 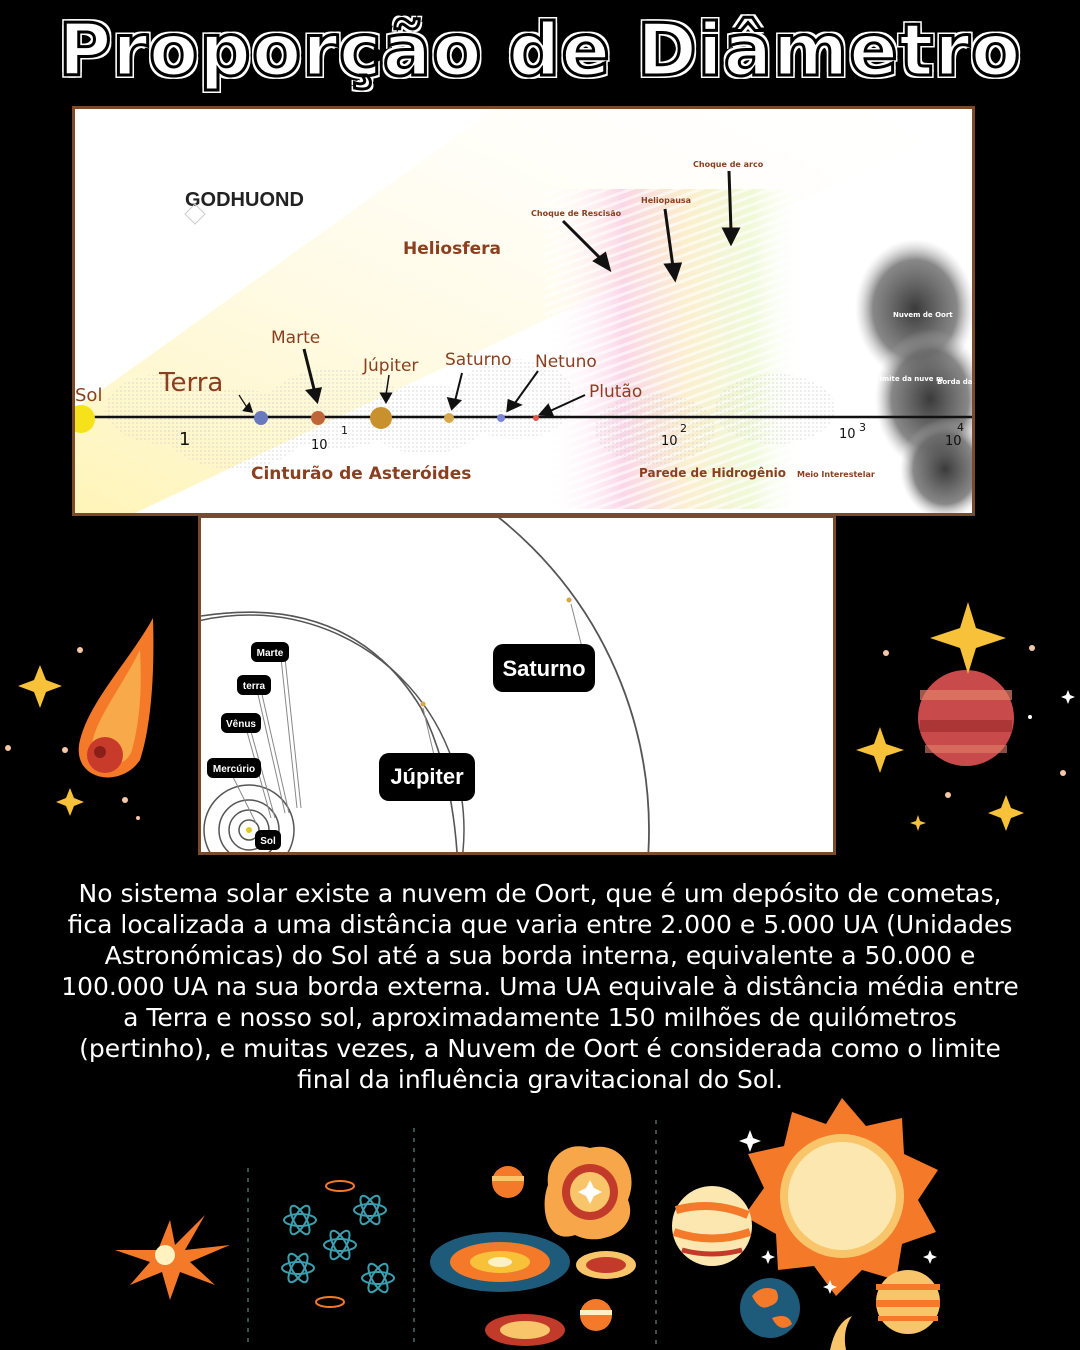 I want to click on interstellar-medium-label: Meio Interestelar, so click(x=836, y=474).